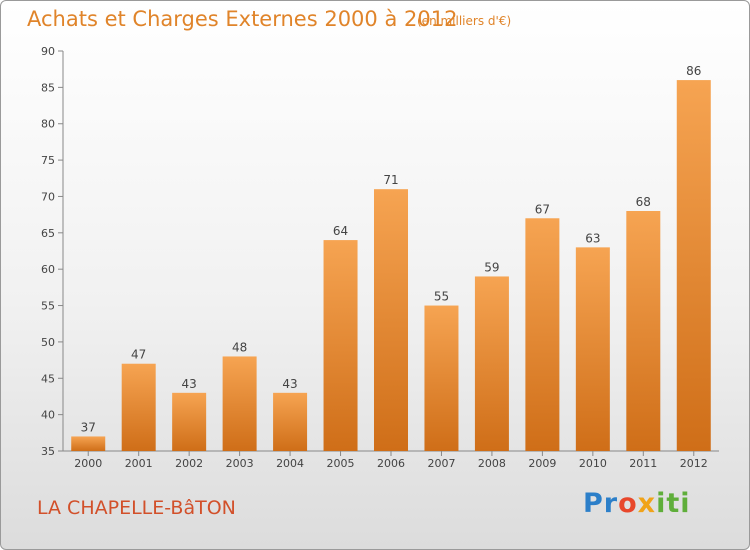  I want to click on x-tick-label: 2011, so click(643, 463).